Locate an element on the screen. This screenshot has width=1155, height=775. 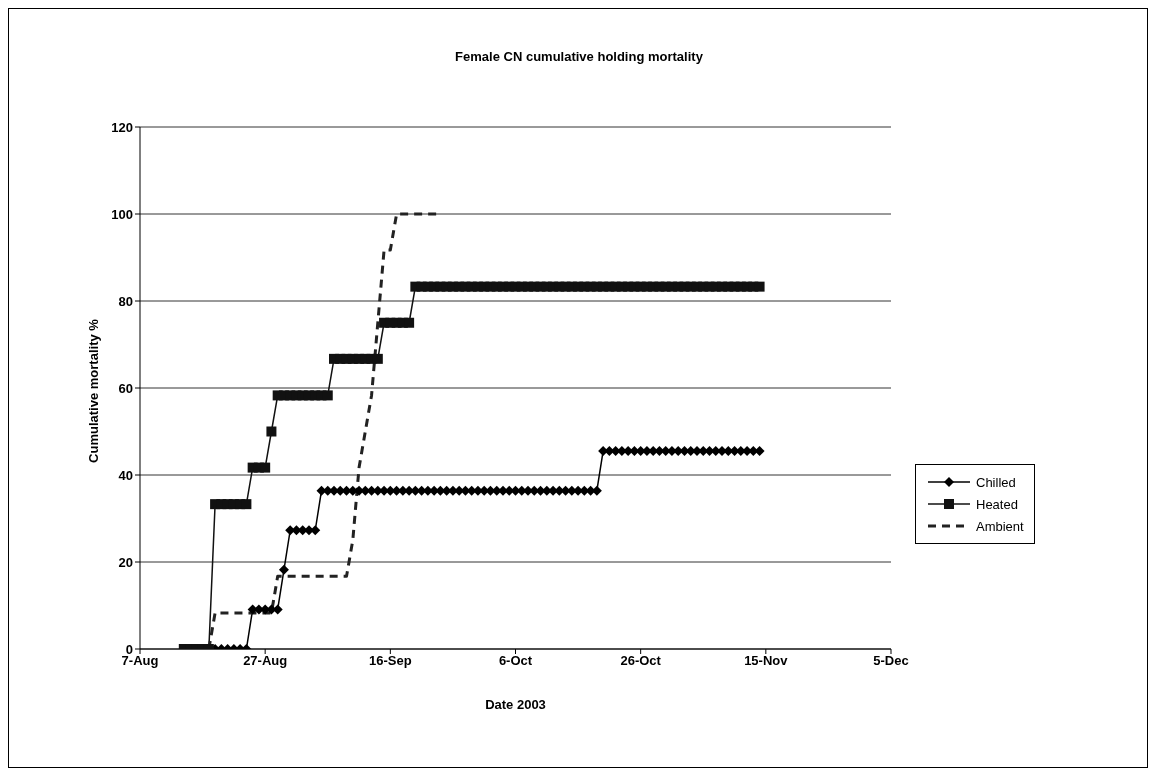
legend-label: Heated is located at coordinates (997, 504).